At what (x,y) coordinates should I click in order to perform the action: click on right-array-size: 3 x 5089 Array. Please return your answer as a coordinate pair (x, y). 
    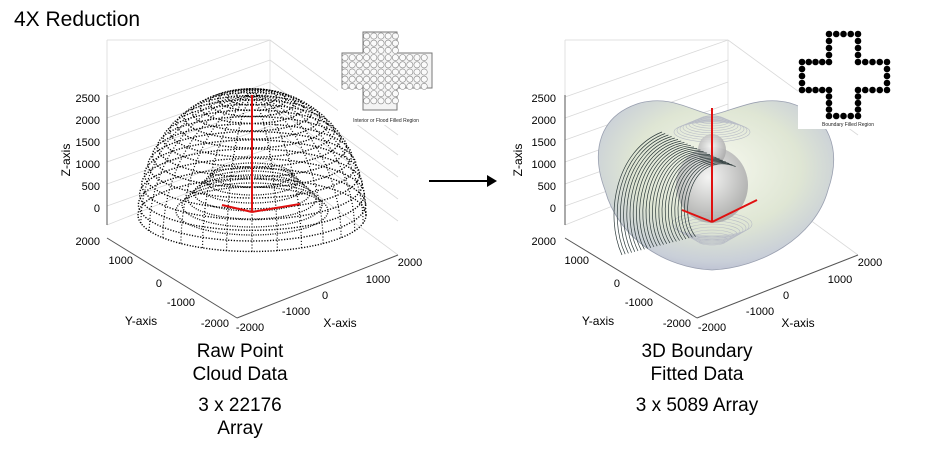
    Looking at the image, I should click on (697, 405).